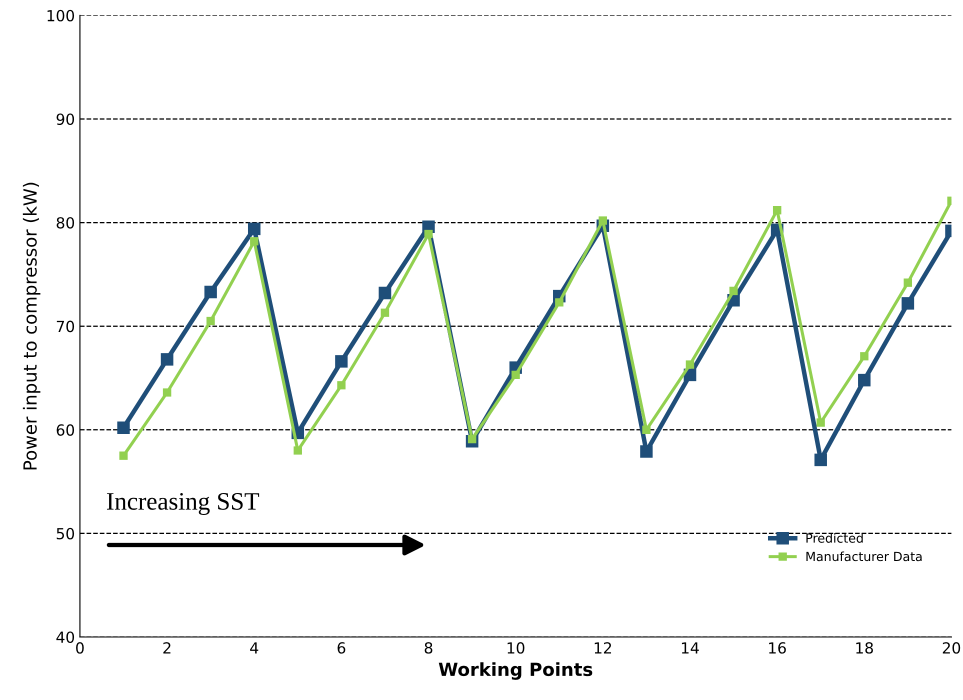 The width and height of the screenshot is (963, 700). Describe the element at coordinates (603, 648) in the screenshot. I see `x-tick-label: 12` at that location.